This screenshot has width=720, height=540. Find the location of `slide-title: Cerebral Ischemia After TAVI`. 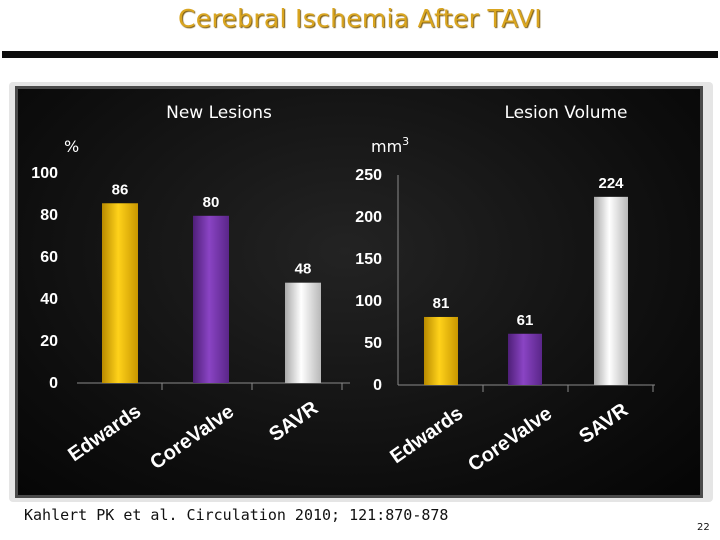

slide-title: Cerebral Ischemia After TAVI is located at coordinates (360, 18).